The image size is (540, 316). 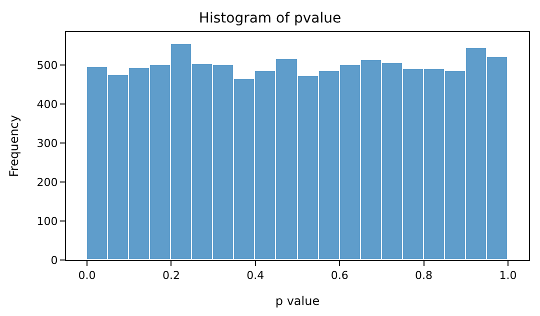 What do you see at coordinates (270, 18) in the screenshot?
I see `chart-title: Histogram of pvalue` at bounding box center [270, 18].